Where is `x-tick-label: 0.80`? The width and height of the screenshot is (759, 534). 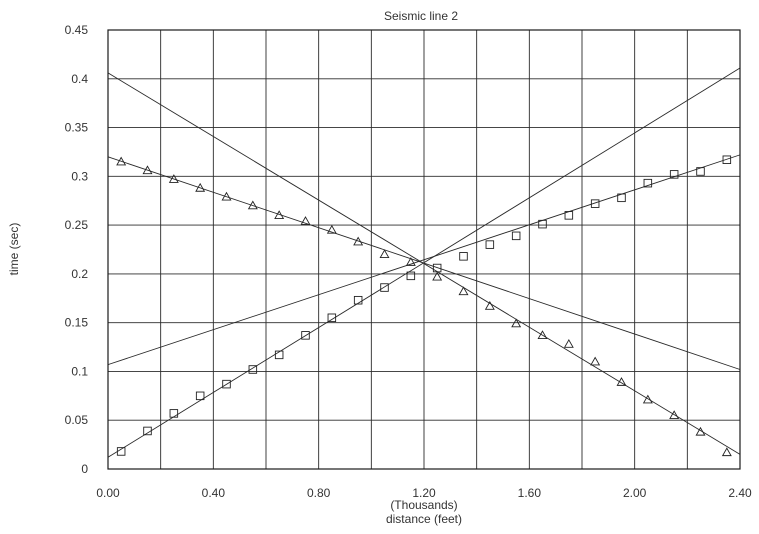 x-tick-label: 0.80 is located at coordinates (319, 493).